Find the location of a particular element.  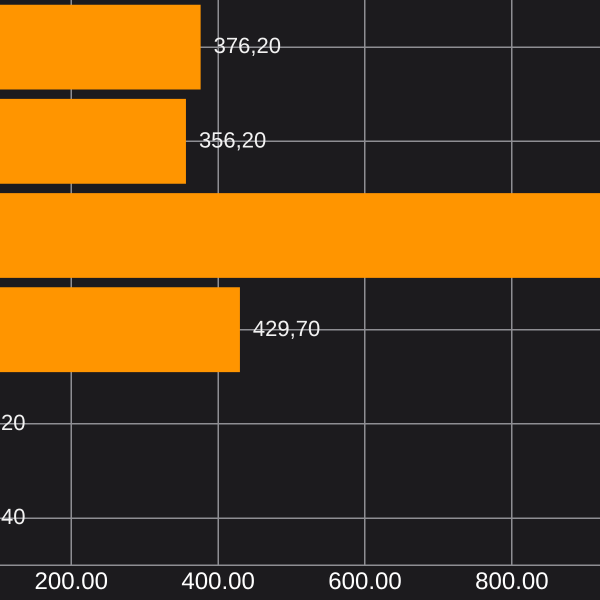

data-label: 376,20 is located at coordinates (247, 45).